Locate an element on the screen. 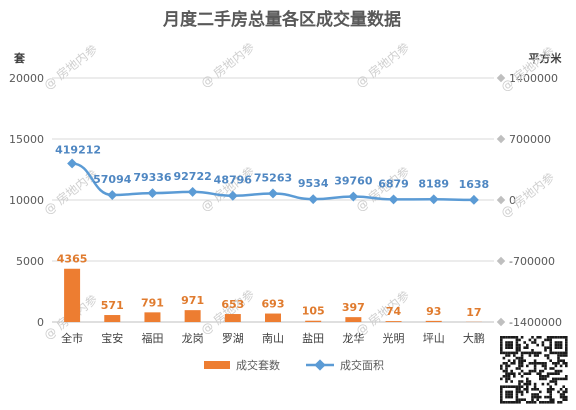  y-right-unit: 平方米 is located at coordinates (546, 58).